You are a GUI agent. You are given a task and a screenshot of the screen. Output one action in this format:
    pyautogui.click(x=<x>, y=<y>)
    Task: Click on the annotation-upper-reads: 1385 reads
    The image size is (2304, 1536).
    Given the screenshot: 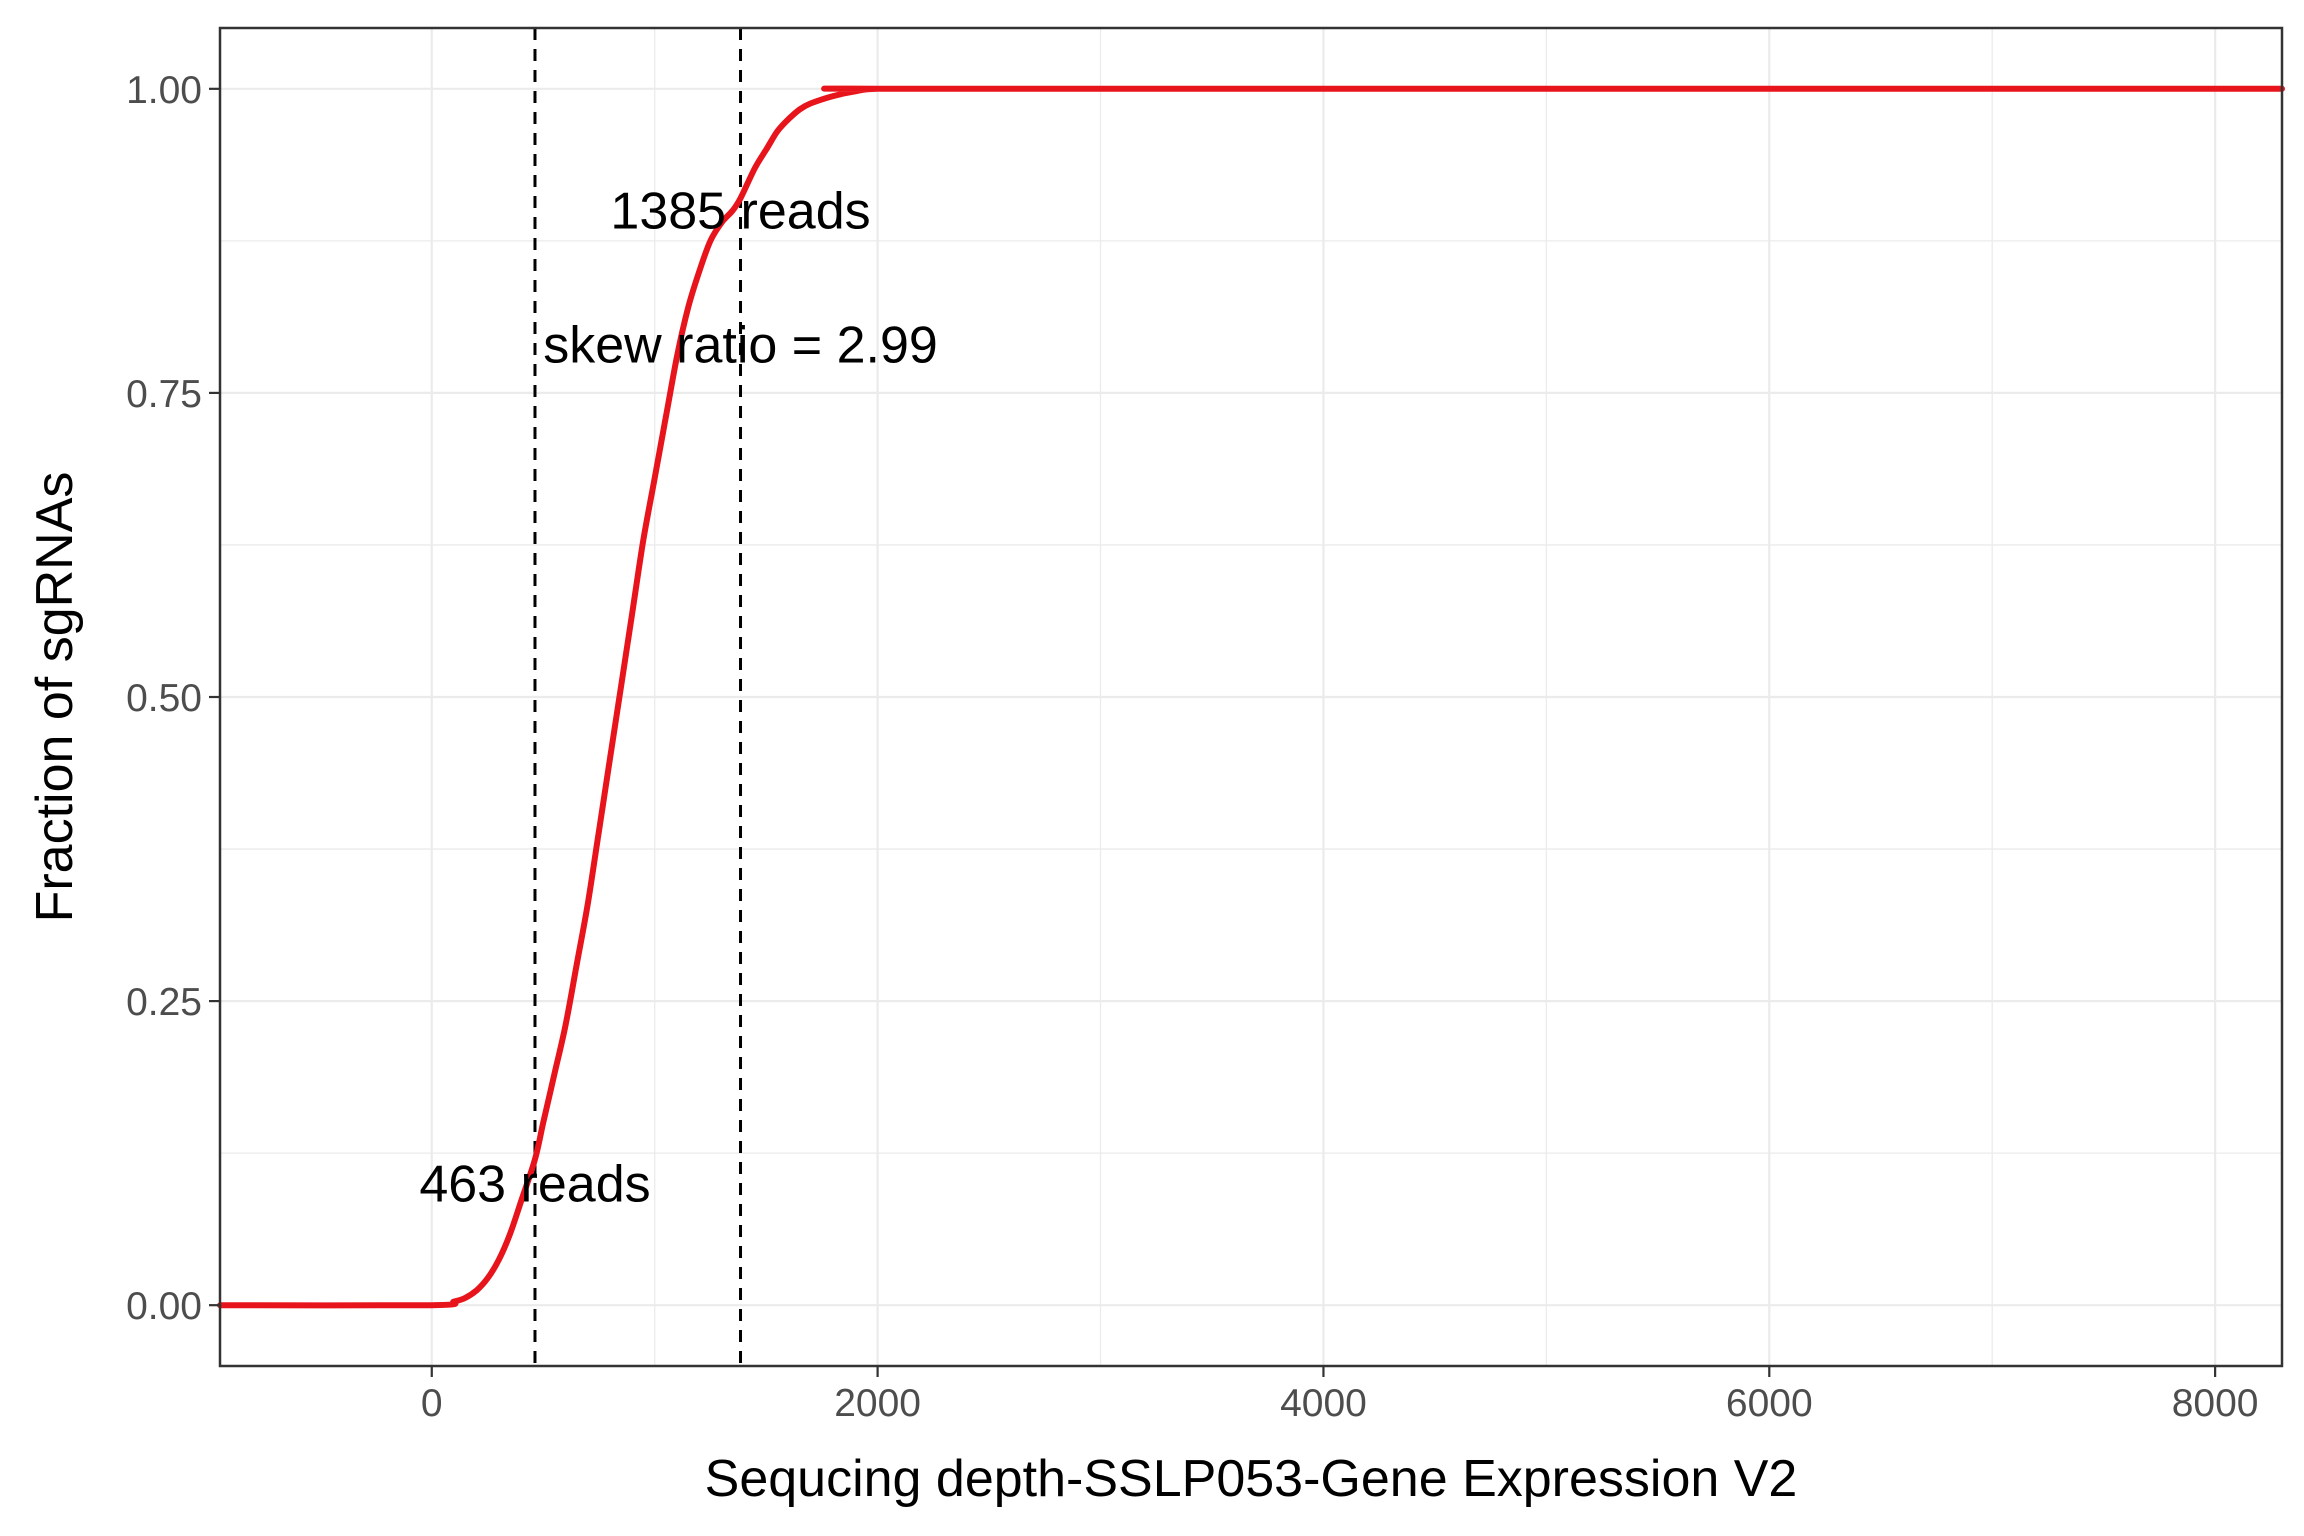 What is the action you would take?
    pyautogui.click(x=740, y=211)
    